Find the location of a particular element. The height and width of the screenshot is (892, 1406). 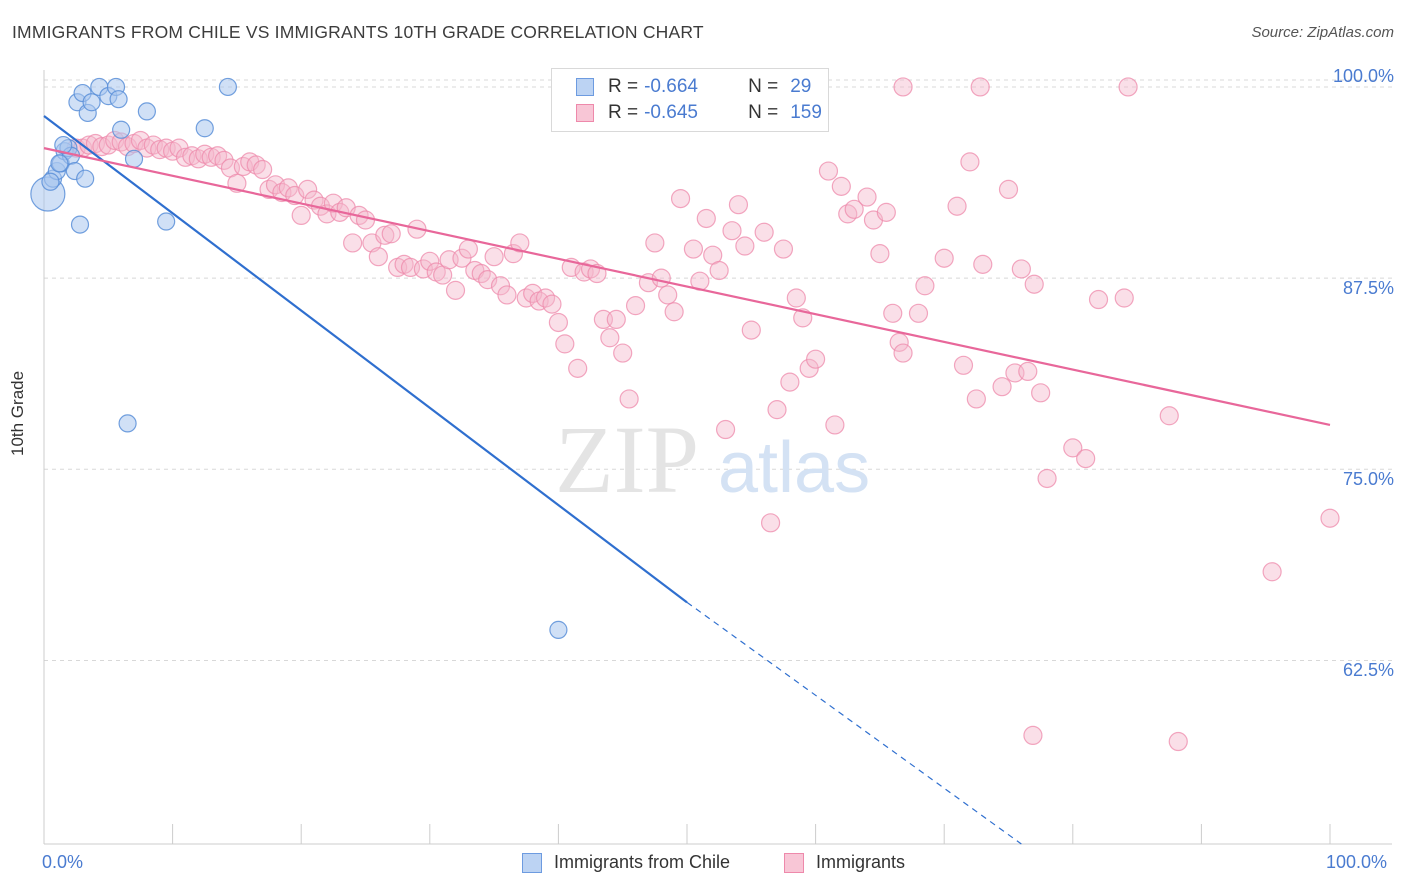

legend-r-value: -0.664 is located at coordinates (671, 86).